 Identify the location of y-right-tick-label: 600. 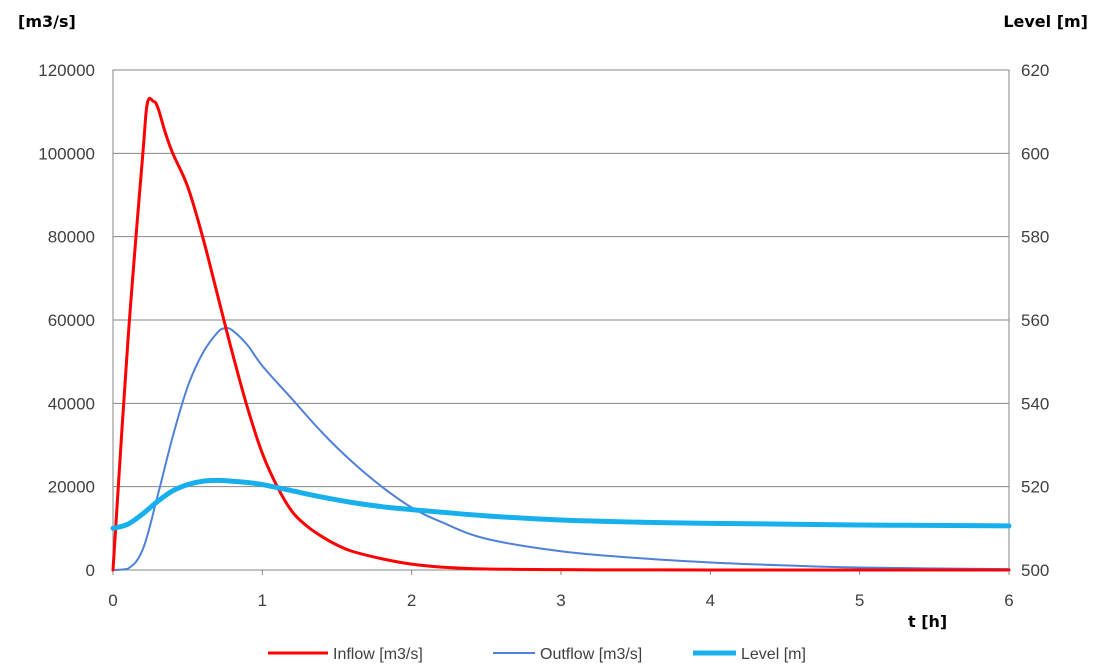
(1035, 153).